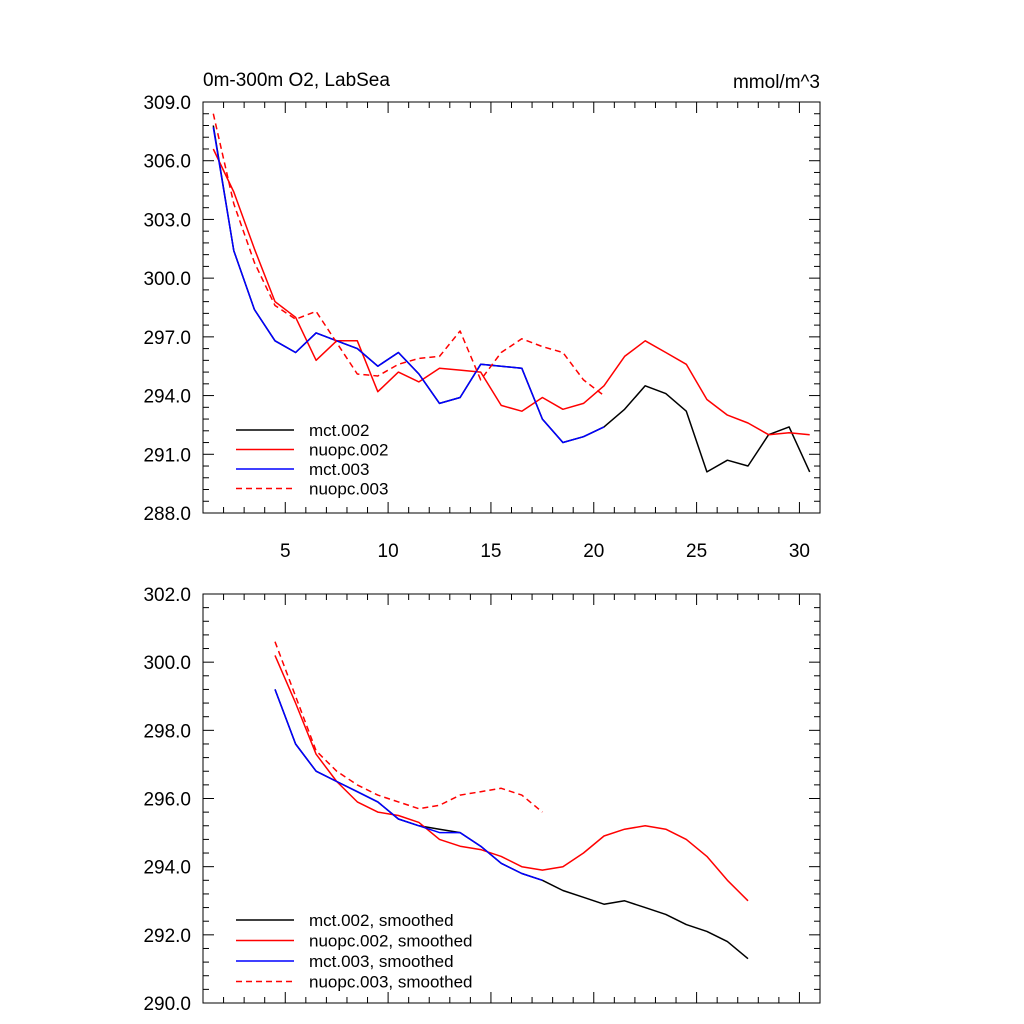 The height and width of the screenshot is (1024, 1024). I want to click on top-y-tick-label: 291.0, so click(167, 455).